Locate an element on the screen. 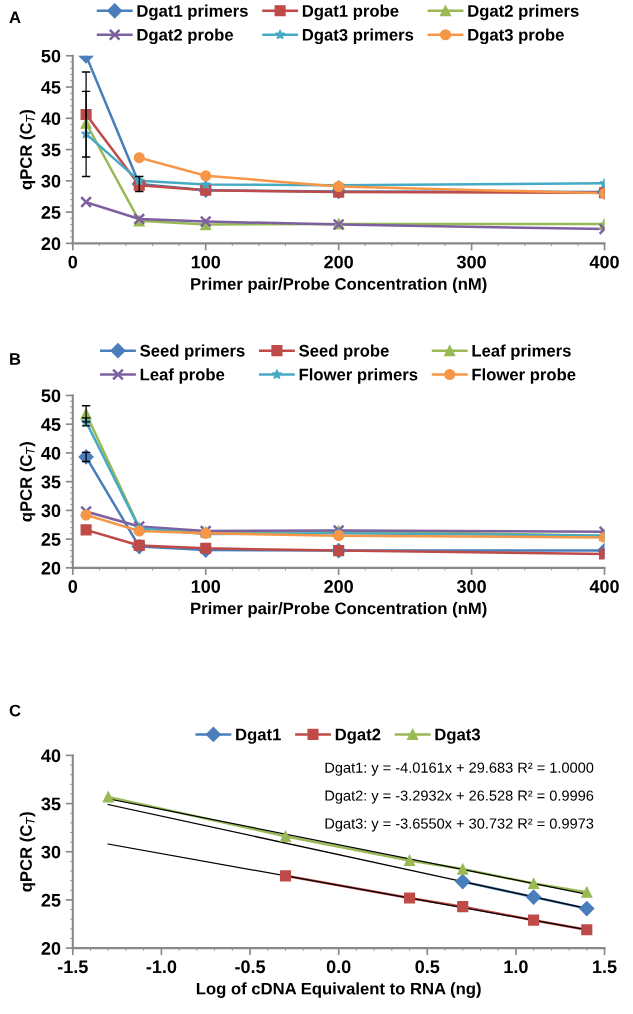 The image size is (633, 1014). chart-title: A is located at coordinates (15, 17).